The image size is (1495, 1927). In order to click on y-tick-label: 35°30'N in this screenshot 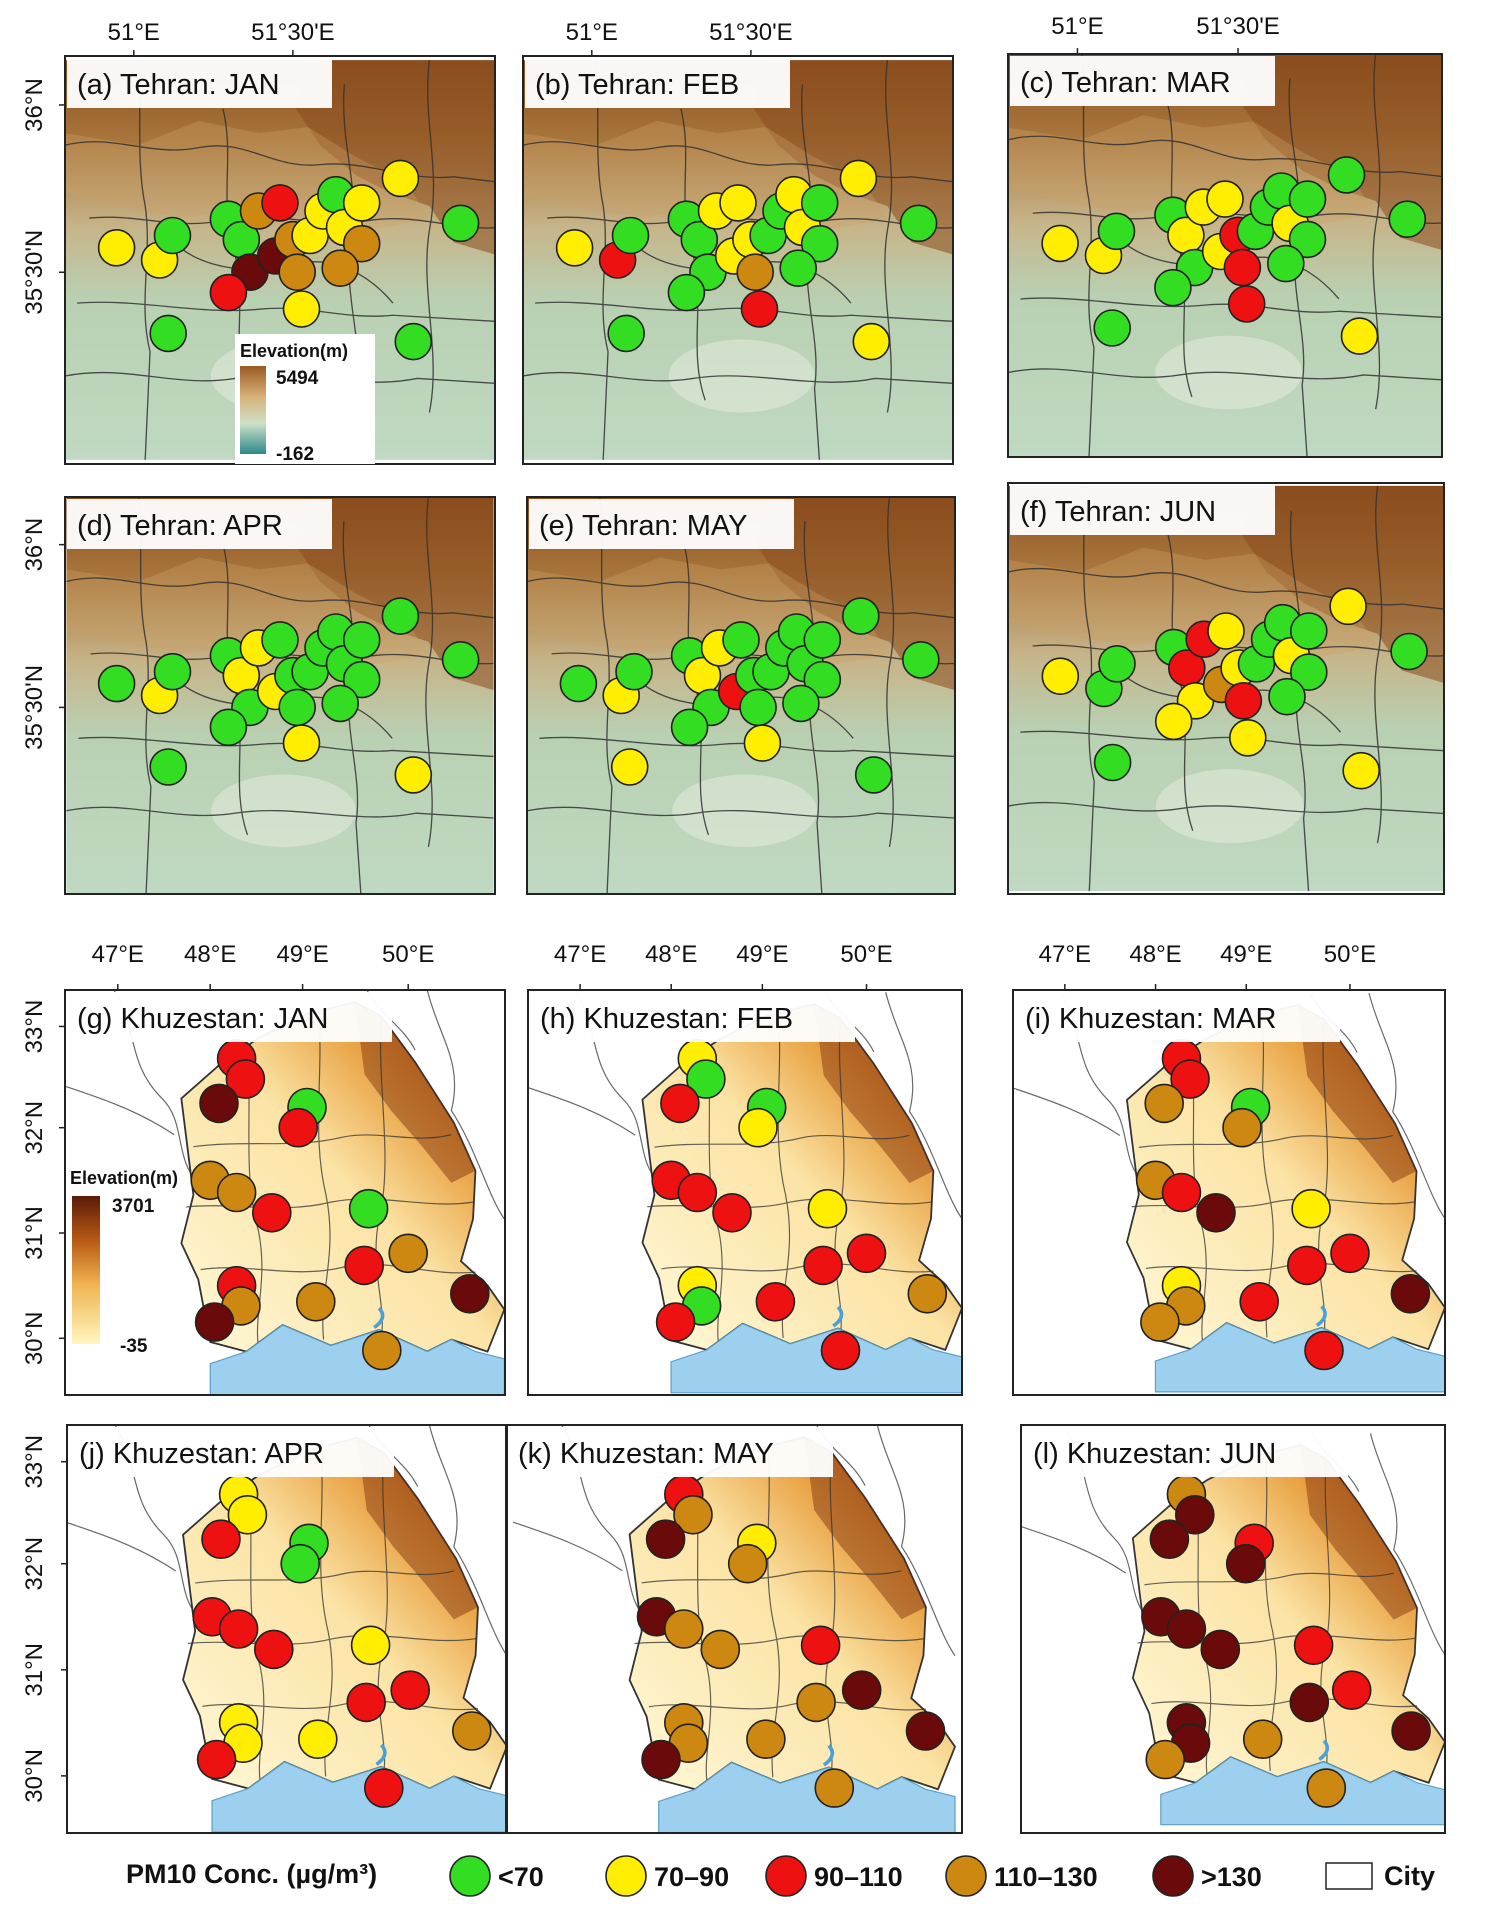, I will do `click(34, 707)`.